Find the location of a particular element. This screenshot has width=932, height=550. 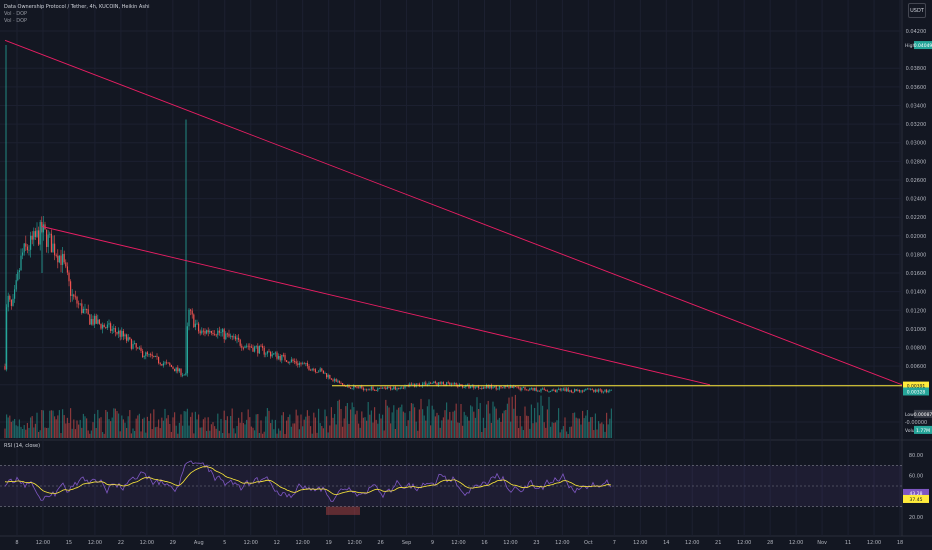

volume-legend-1: Vol · DOP is located at coordinates (16, 14).